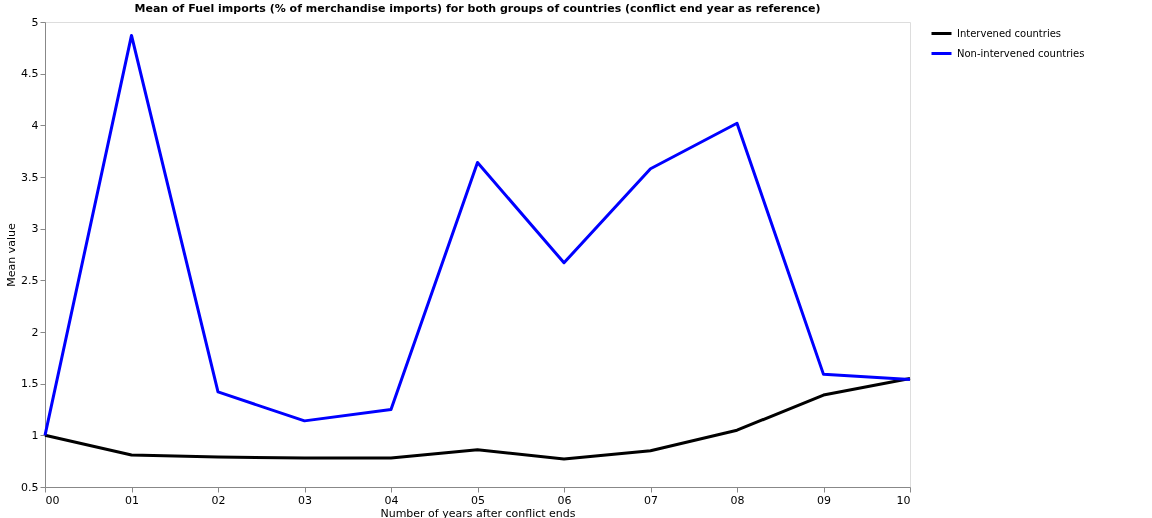 Image resolution: width=1152 pixels, height=518 pixels. I want to click on x-tick-label: 03, so click(305, 500).